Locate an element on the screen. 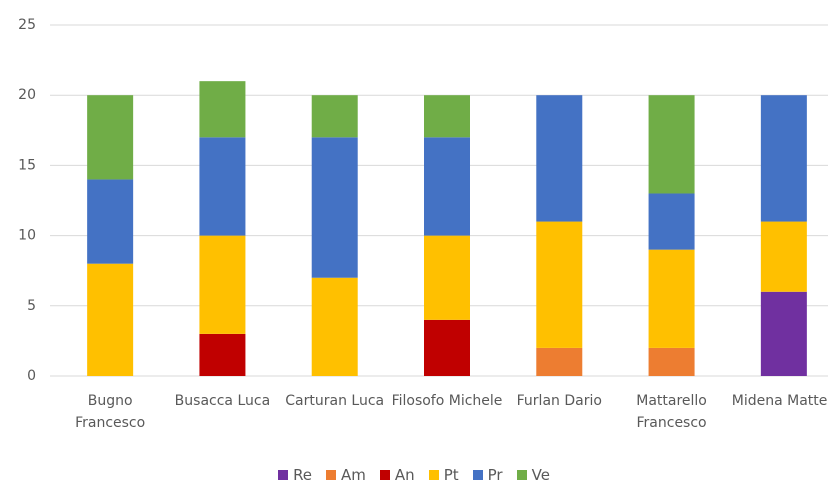  legend: Re Am An Pt Pr Ve is located at coordinates (414, 475).